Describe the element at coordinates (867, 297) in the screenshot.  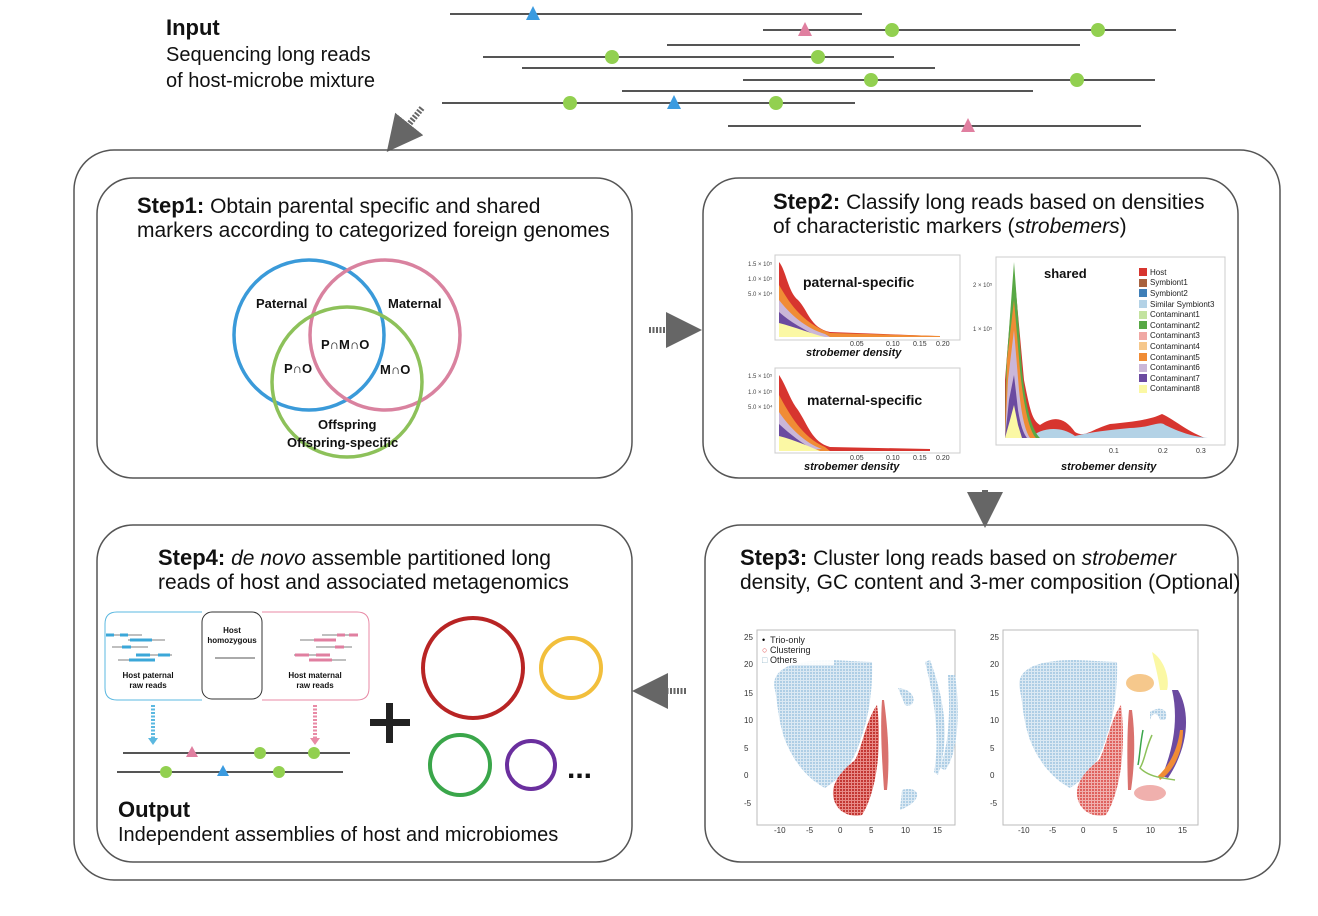
I see `paternal-density-plot` at that location.